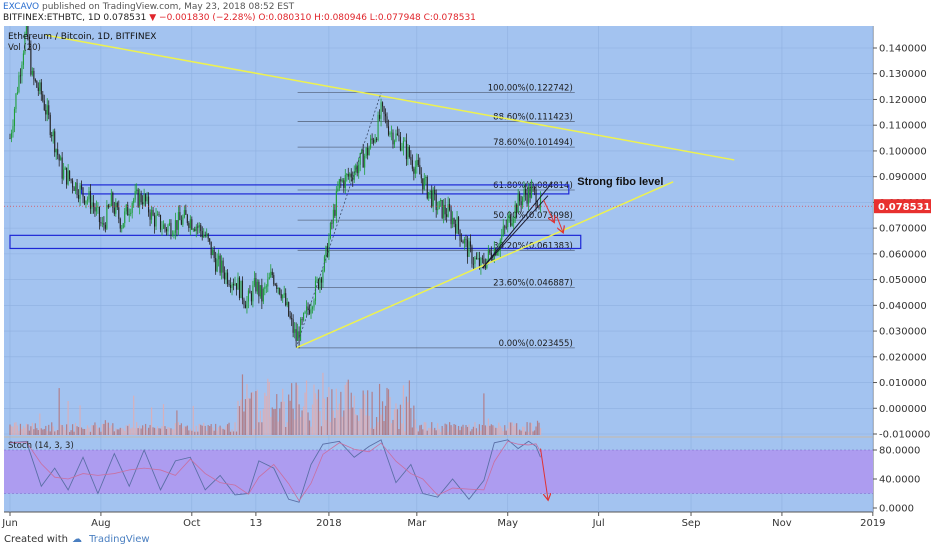  Describe the element at coordinates (76, 539) in the screenshot. I see `tradingview-logo-icon: ☁` at that location.